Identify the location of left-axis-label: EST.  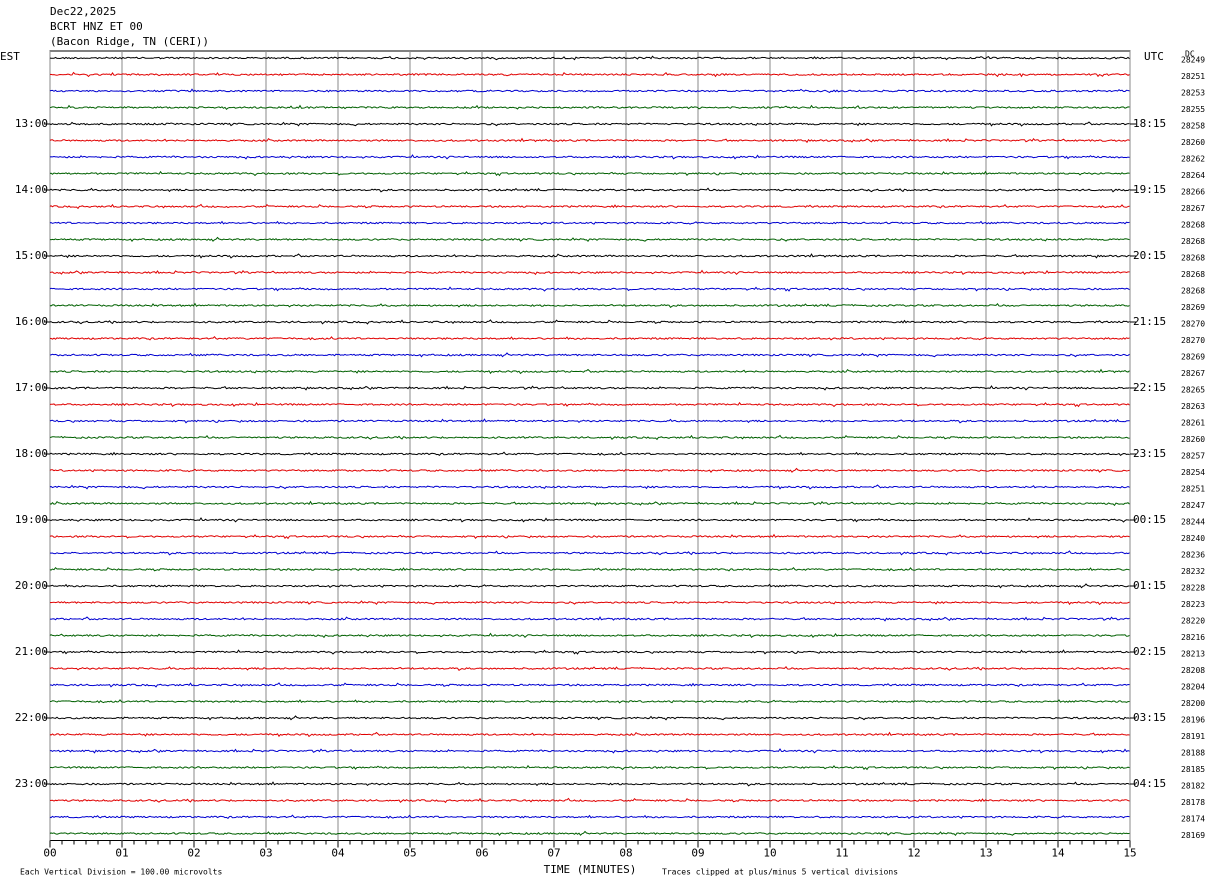
(10, 56).